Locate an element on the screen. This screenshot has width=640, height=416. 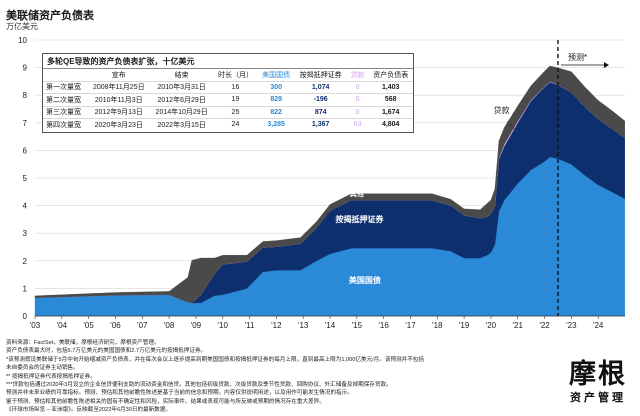
y-axis-unit: 万亿美元 is located at coordinates (22, 26).